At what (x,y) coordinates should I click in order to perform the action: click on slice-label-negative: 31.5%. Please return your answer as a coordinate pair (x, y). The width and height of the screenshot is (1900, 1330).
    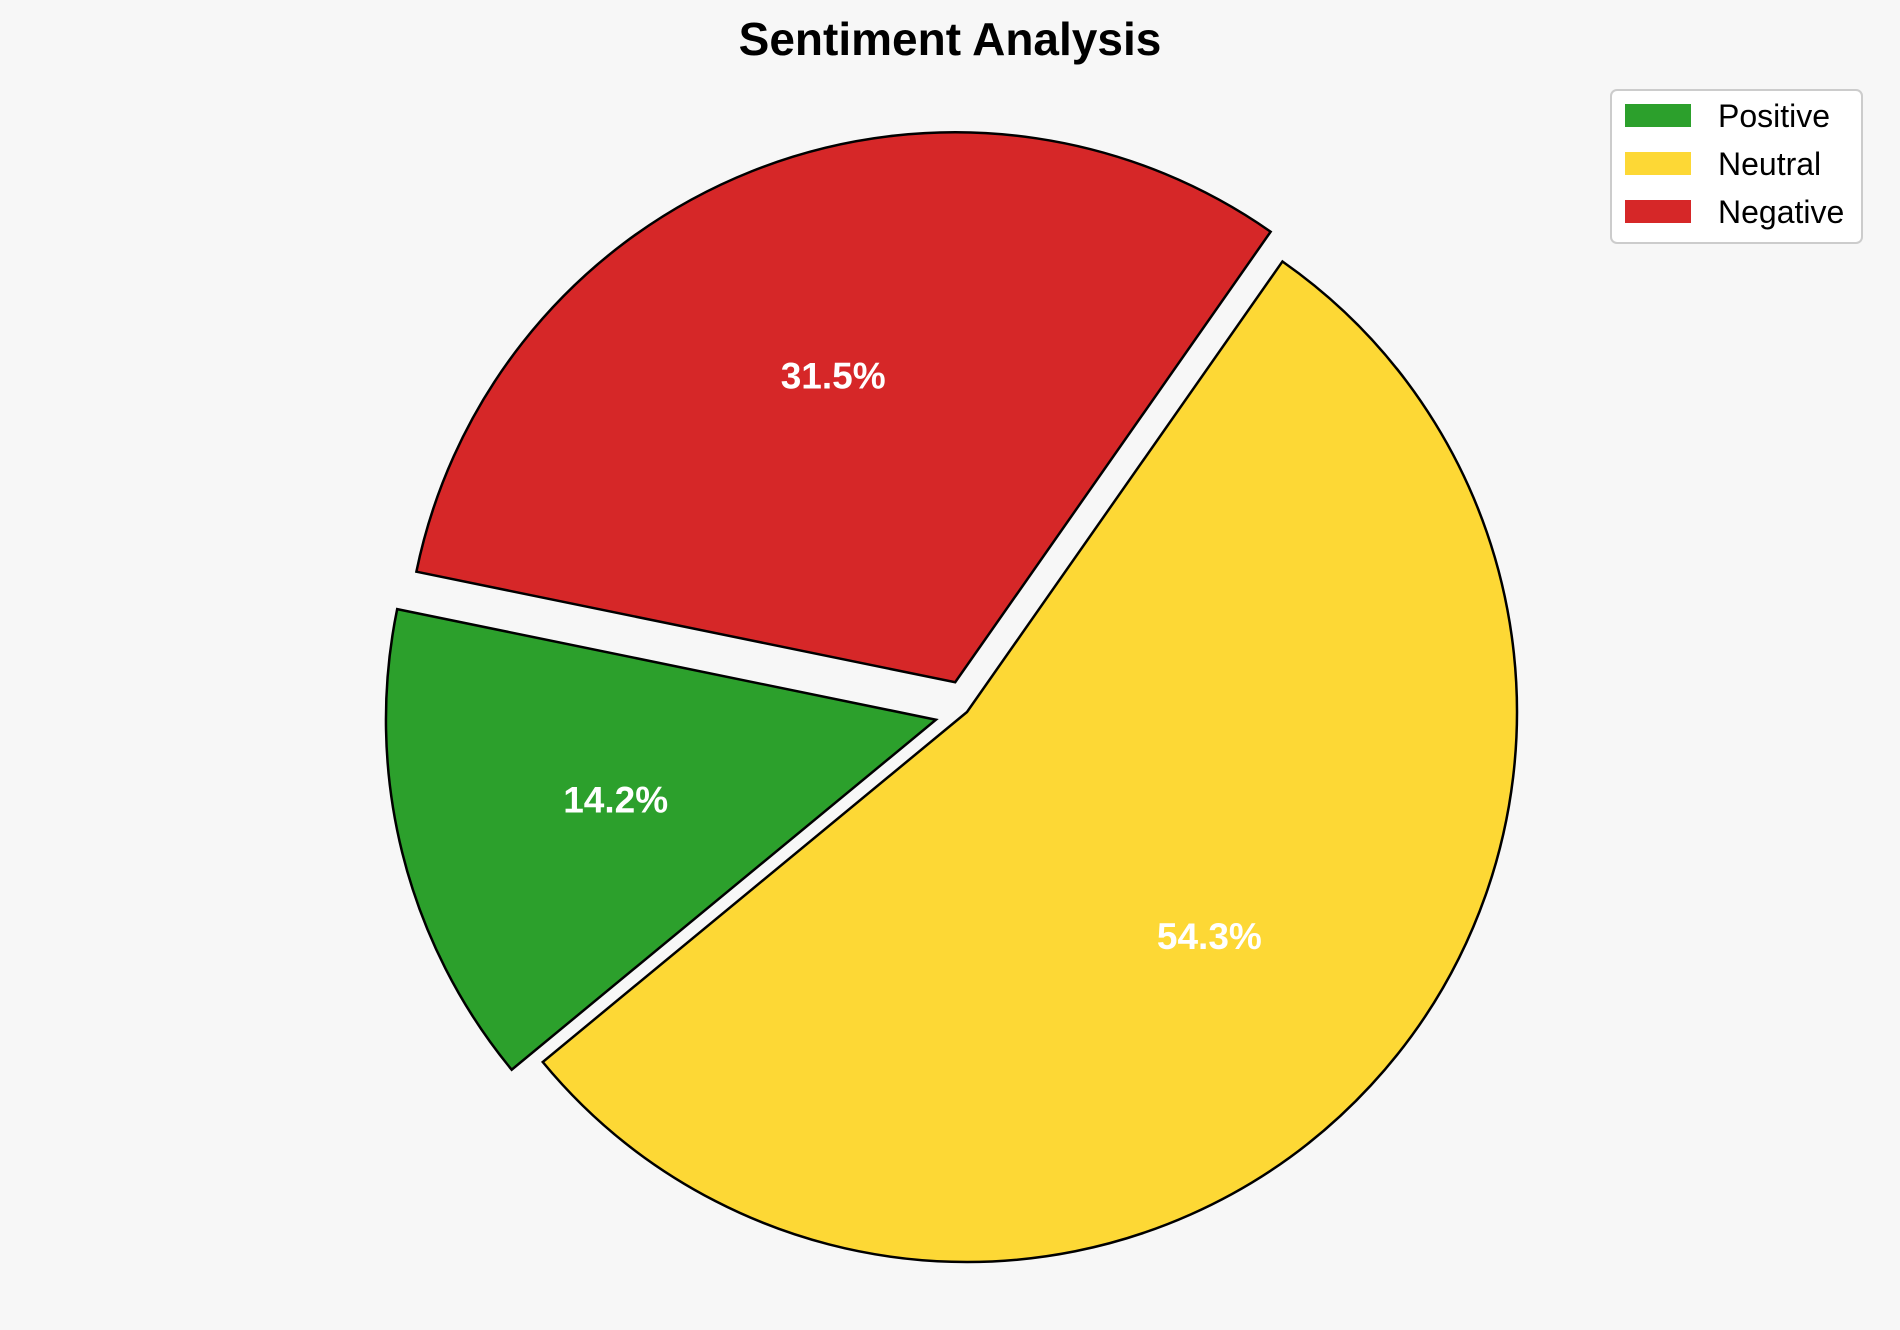
    Looking at the image, I should click on (833, 376).